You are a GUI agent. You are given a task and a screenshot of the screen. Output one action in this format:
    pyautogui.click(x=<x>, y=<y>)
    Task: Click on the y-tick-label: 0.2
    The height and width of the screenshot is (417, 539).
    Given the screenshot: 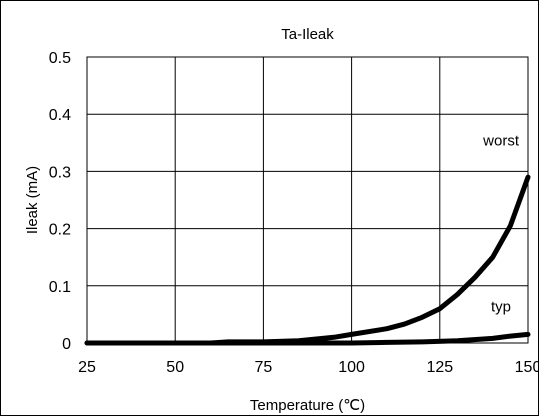 What is the action you would take?
    pyautogui.click(x=60, y=230)
    